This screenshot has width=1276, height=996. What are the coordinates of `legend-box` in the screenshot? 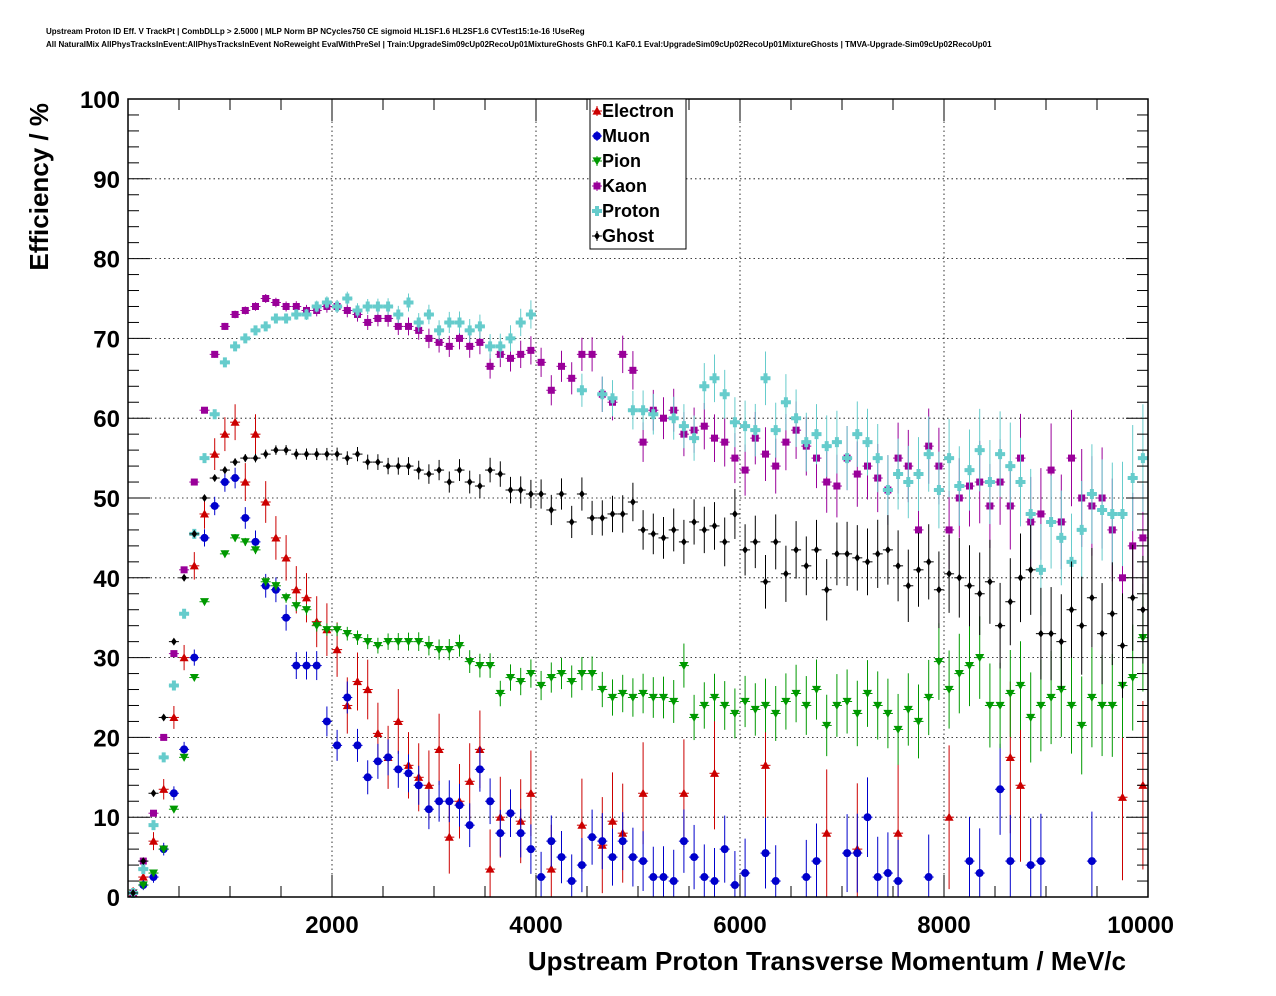 It's located at (638, 174).